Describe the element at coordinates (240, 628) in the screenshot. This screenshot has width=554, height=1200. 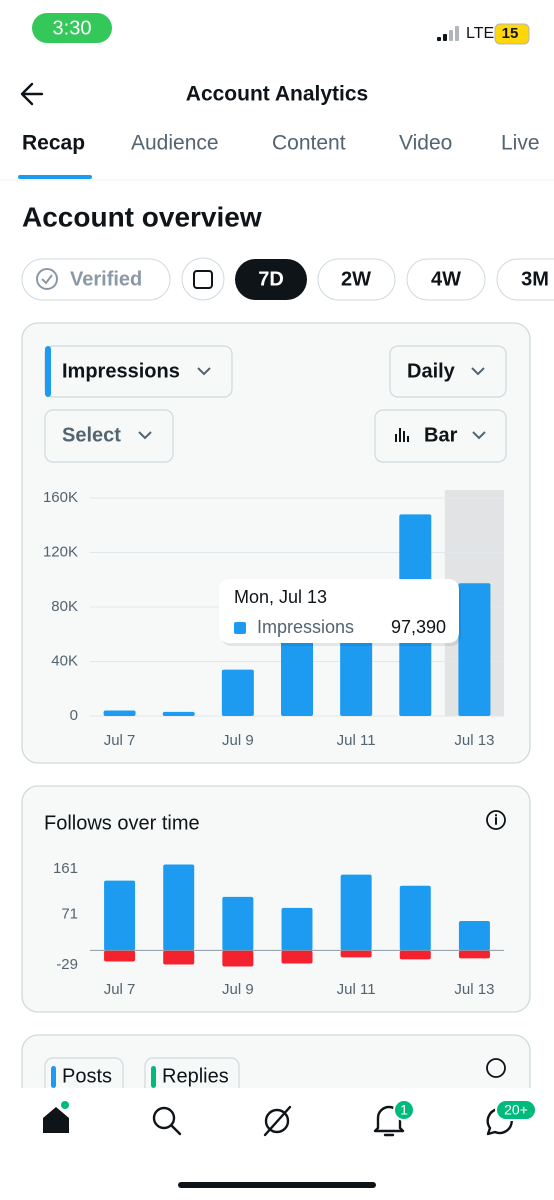
I see `tooltip-swatch` at that location.